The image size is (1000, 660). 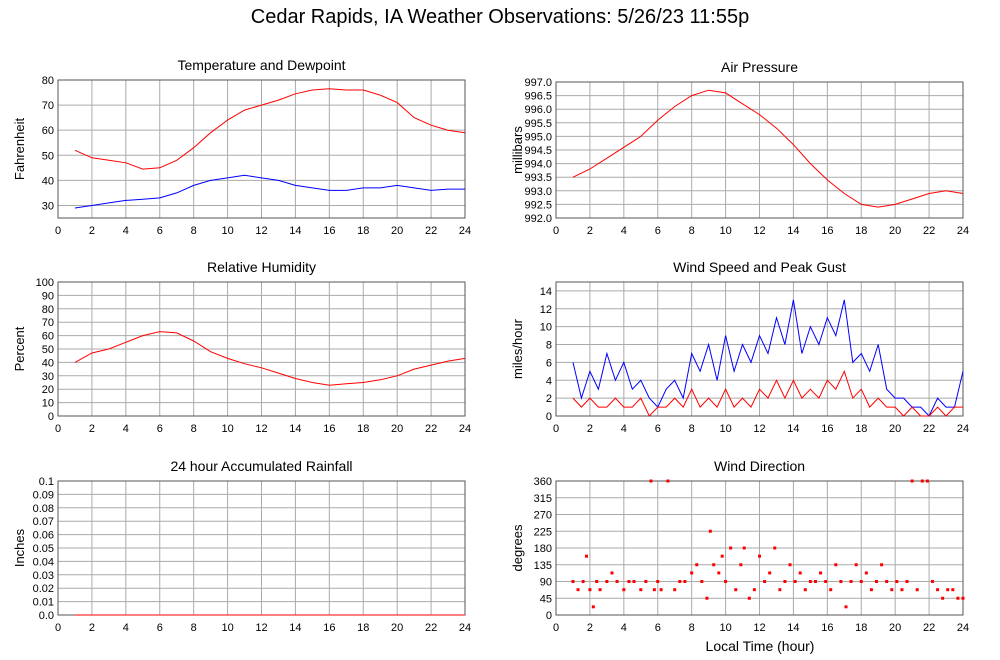 I want to click on y-tick-label: 30, so click(x=48, y=377).